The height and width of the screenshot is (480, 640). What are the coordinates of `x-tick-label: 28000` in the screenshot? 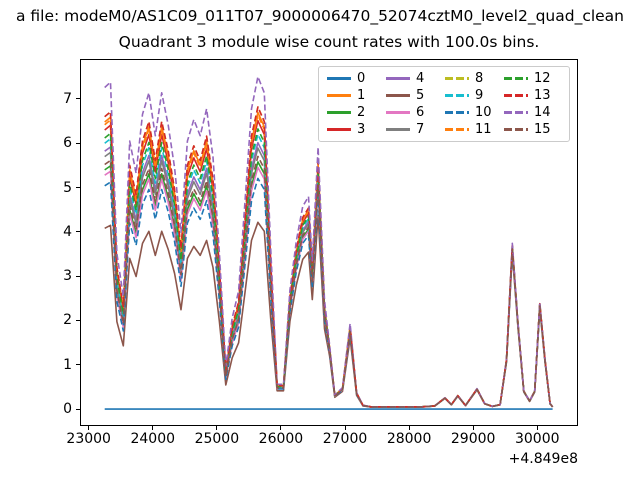 It's located at (409, 439).